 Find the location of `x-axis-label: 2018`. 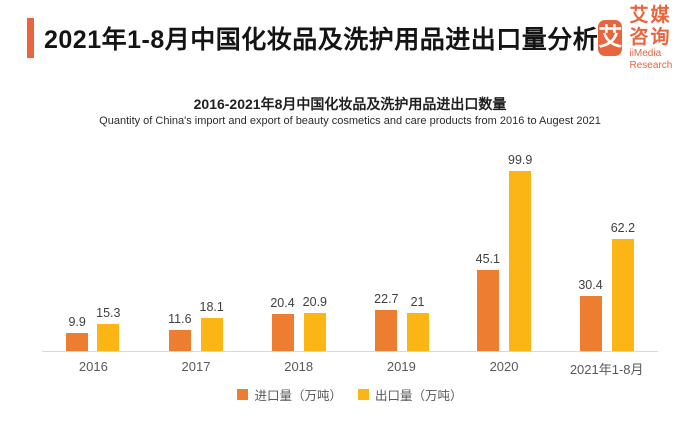

x-axis-label: 2018 is located at coordinates (299, 366).